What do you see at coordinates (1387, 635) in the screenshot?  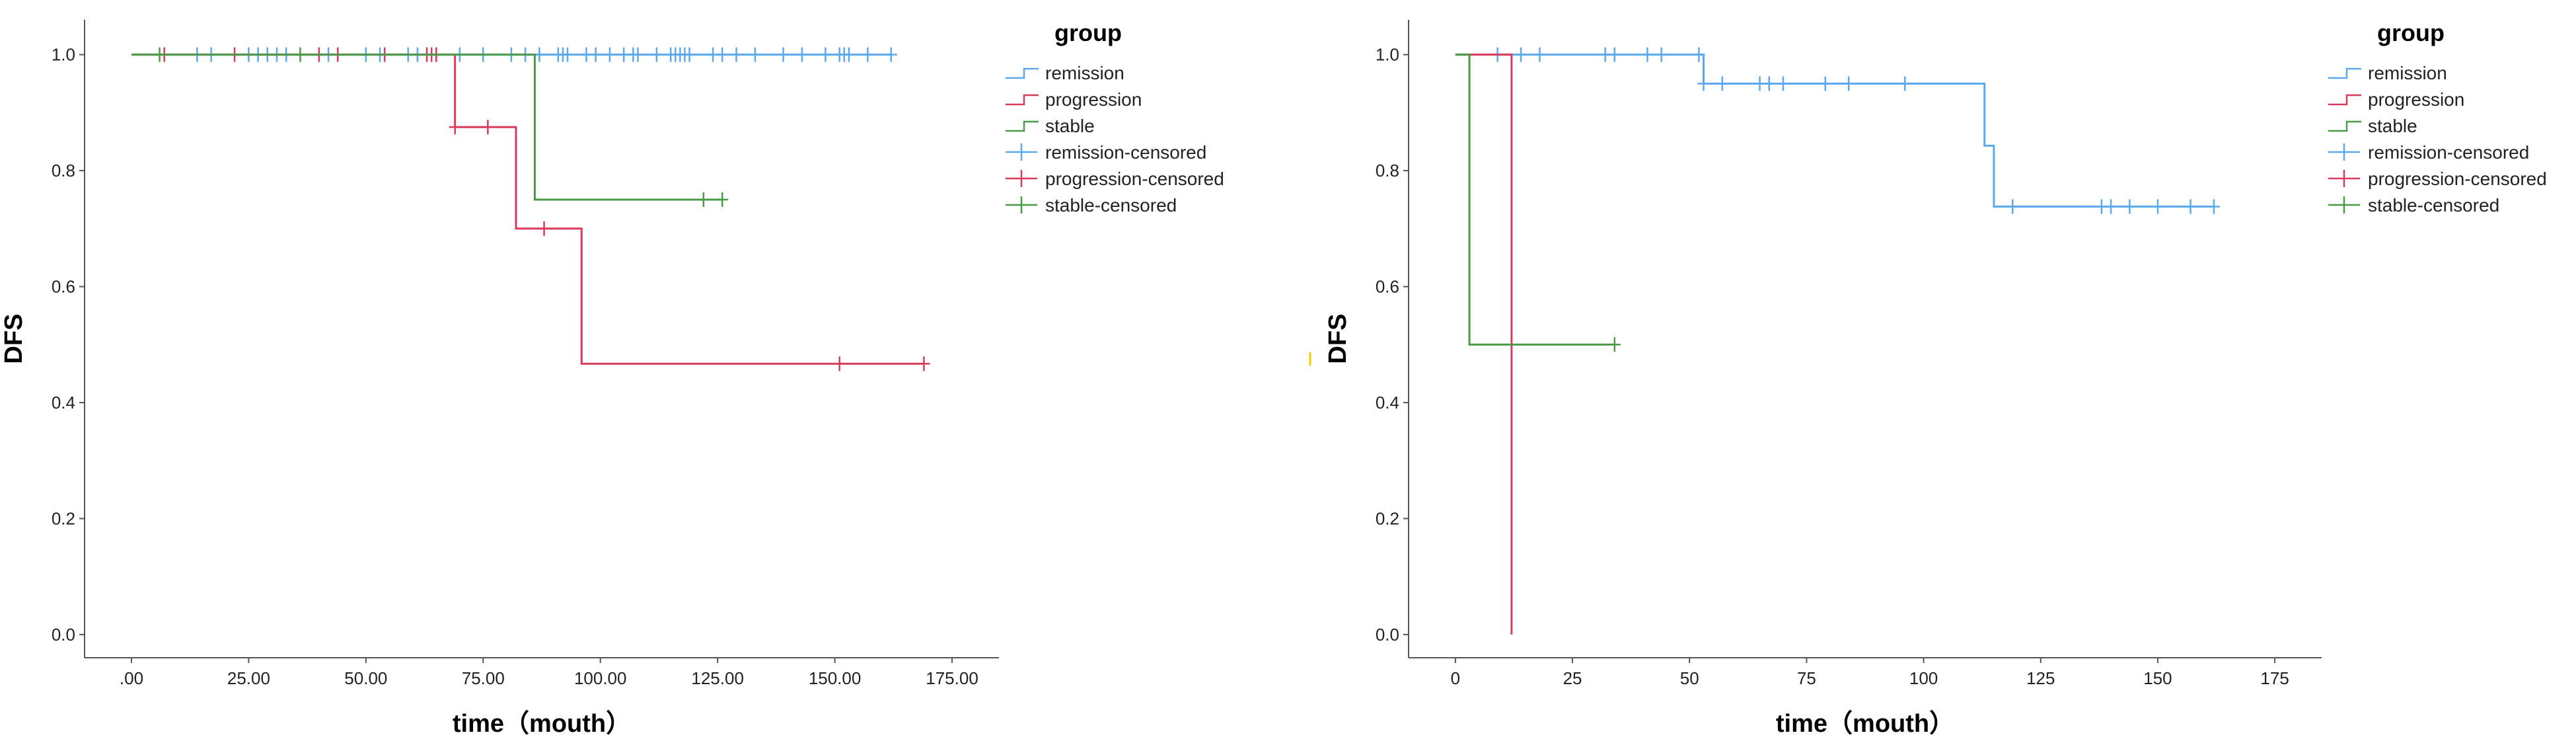 I see `y-tick-label: 0.0` at bounding box center [1387, 635].